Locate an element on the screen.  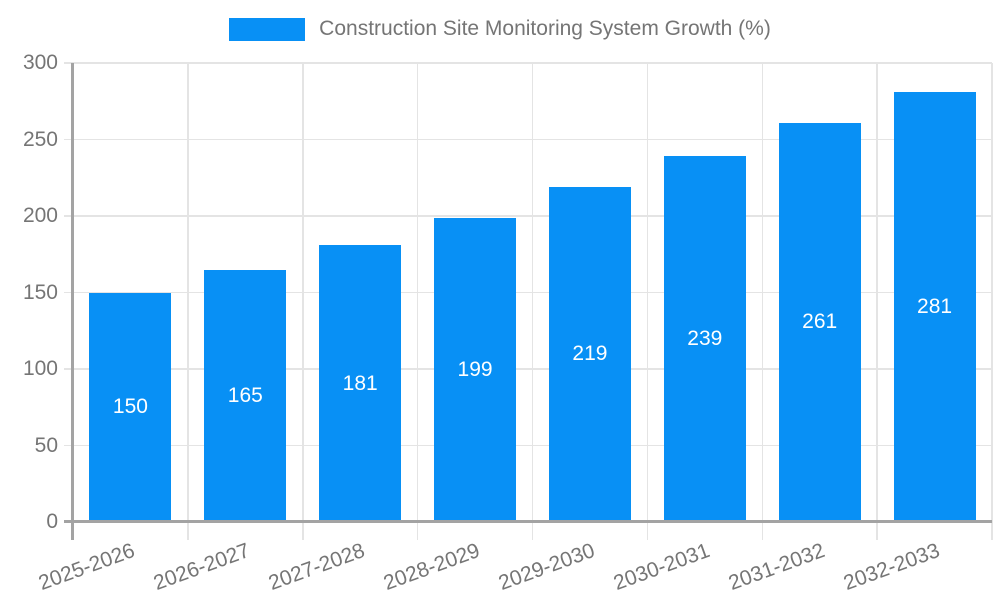
y-tick-label: 300 is located at coordinates (40, 62).